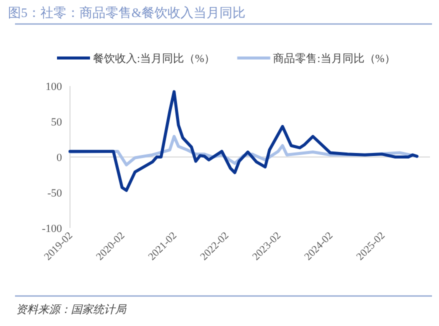 The image size is (439, 326). What do you see at coordinates (59, 158) in the screenshot?
I see `y-tick-label: 0` at bounding box center [59, 158].